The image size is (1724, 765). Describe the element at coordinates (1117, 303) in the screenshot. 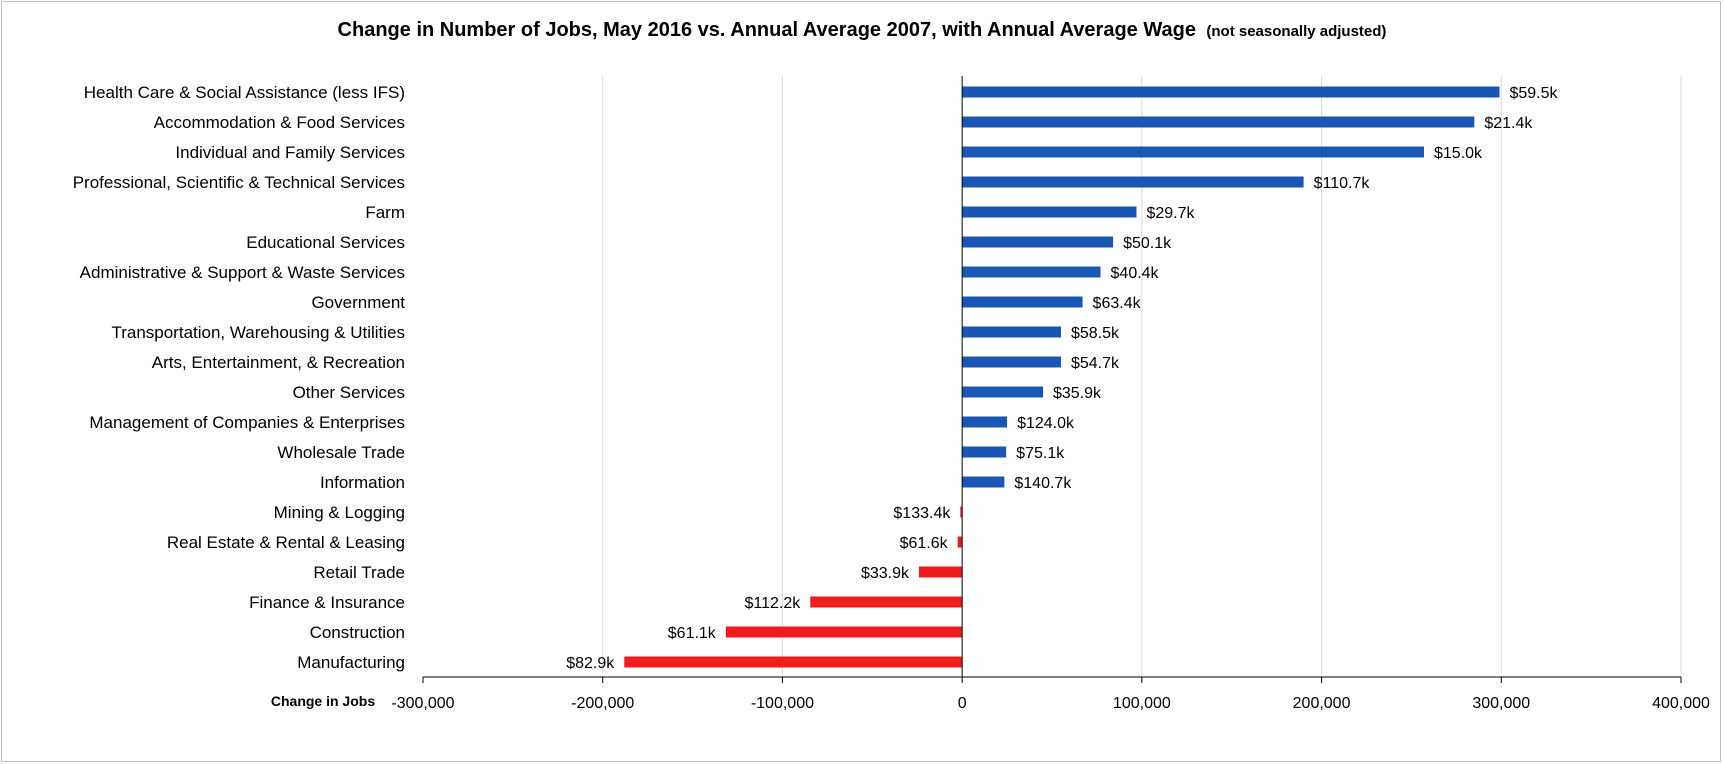

I see `data-label: $63.4k` at that location.